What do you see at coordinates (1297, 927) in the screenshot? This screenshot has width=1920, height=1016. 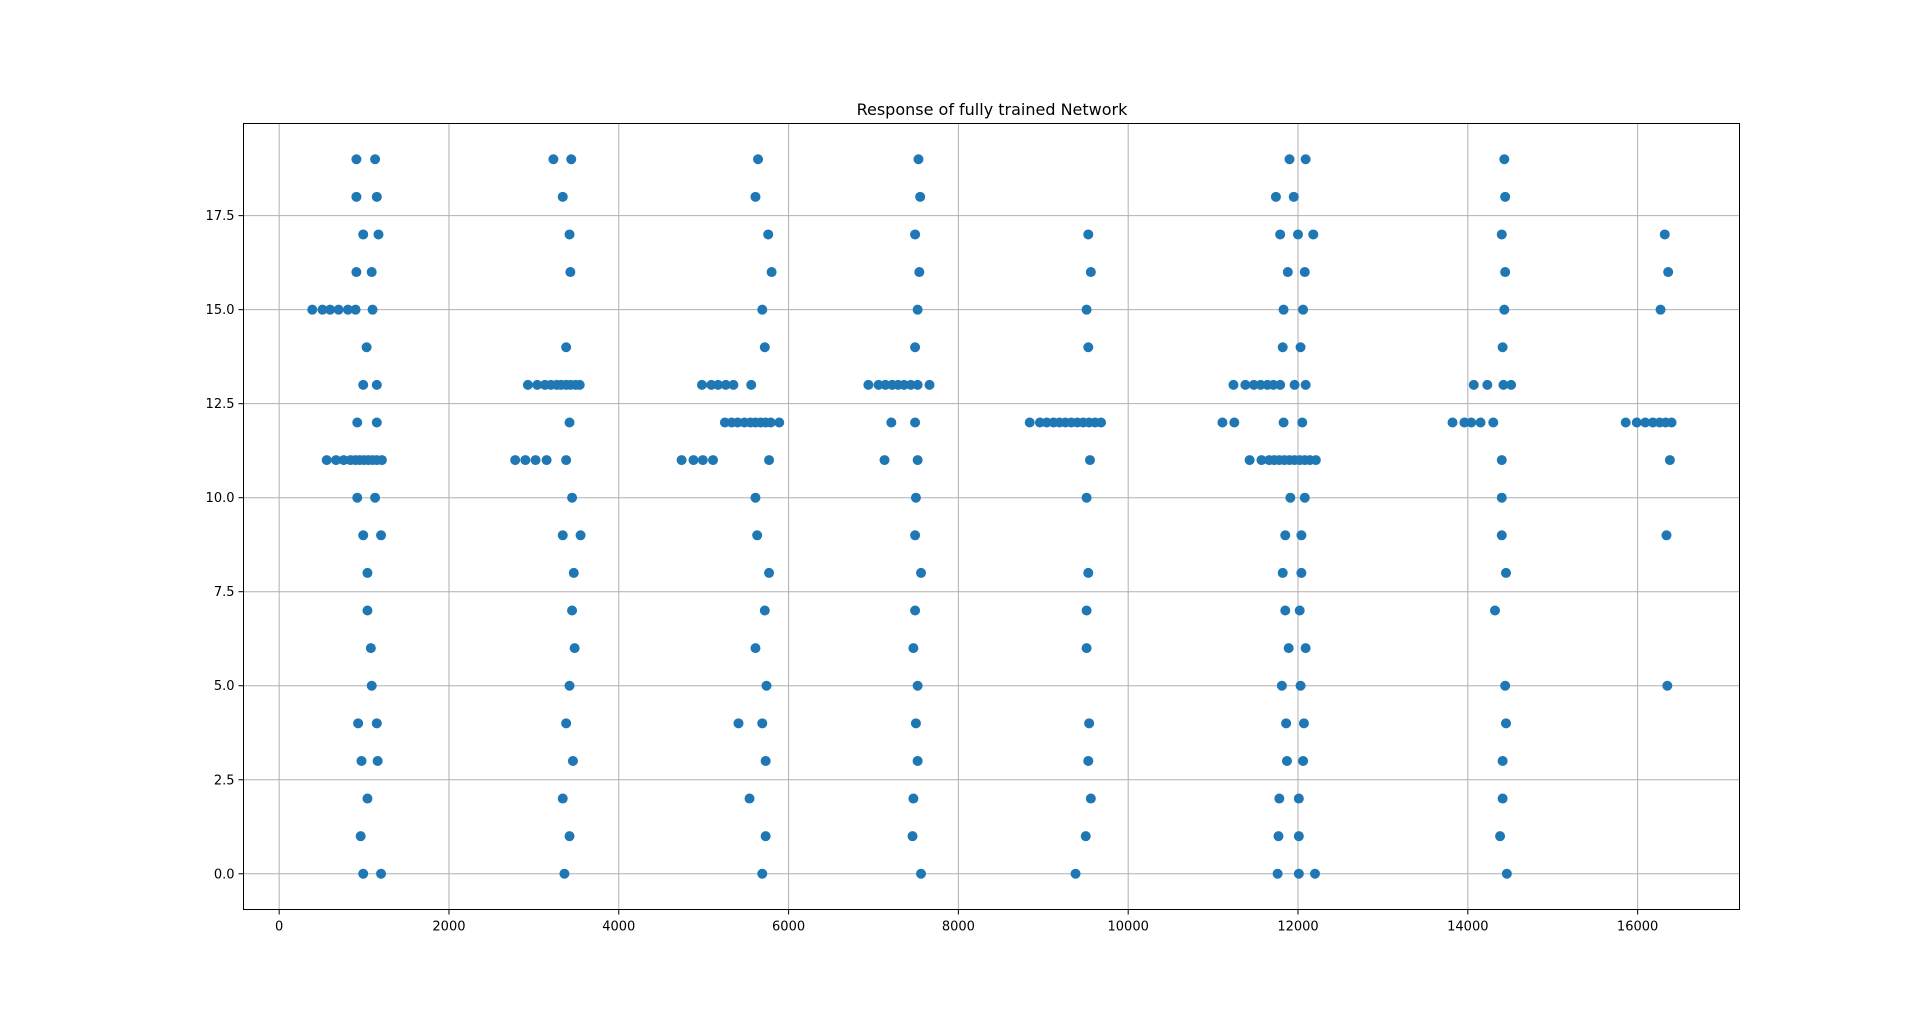 I see `x-tick-label: 12000` at bounding box center [1297, 927].